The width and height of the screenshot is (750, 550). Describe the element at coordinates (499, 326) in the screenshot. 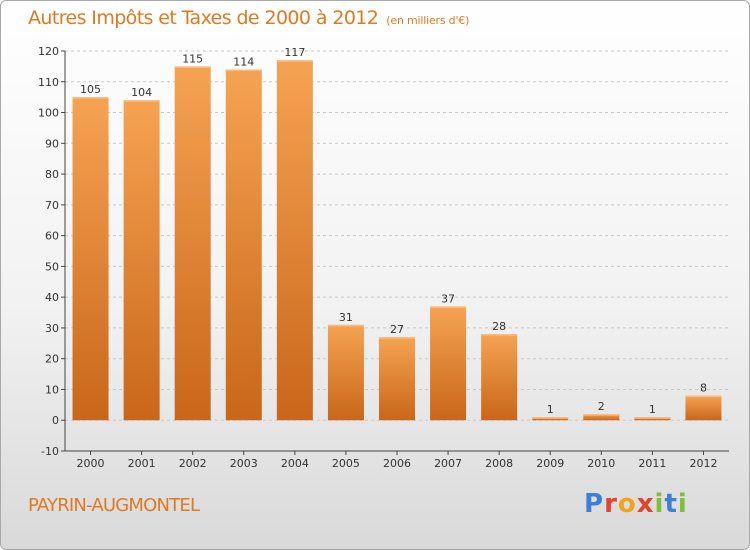

I see `data-label: 28` at that location.